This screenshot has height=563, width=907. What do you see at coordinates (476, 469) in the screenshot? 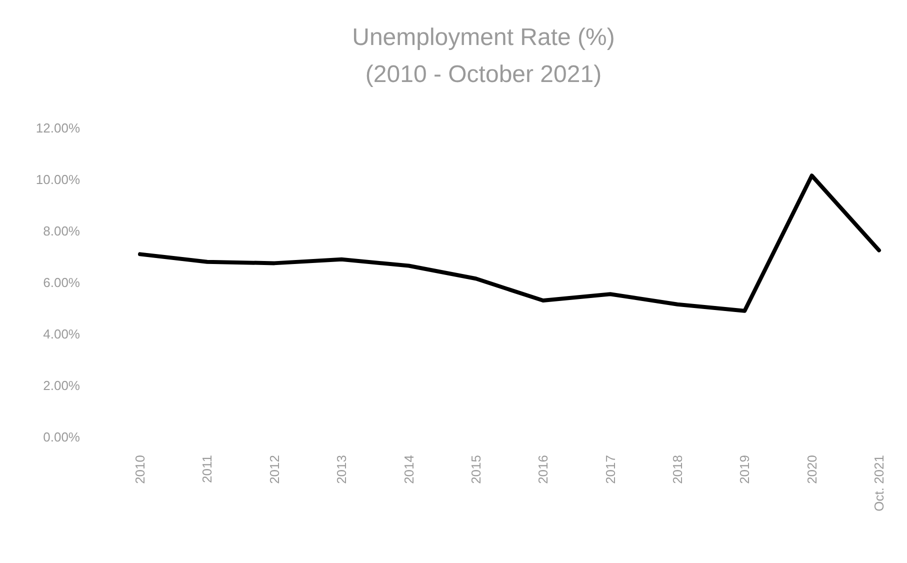
I see `x-tick-label: 2015` at bounding box center [476, 469].